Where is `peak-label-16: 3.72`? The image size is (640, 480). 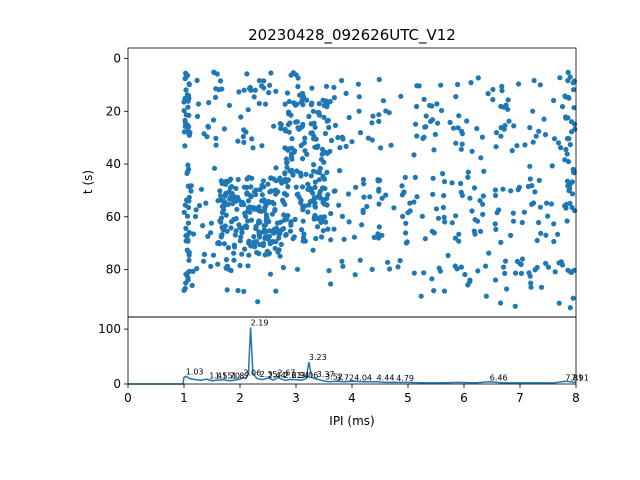
peak-label-16: 3.72 is located at coordinates (345, 377).